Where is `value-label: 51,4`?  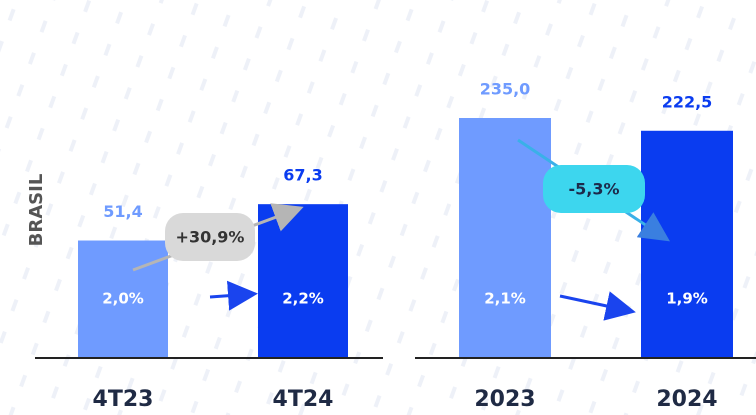
value-label: 51,4 is located at coordinates (122, 211).